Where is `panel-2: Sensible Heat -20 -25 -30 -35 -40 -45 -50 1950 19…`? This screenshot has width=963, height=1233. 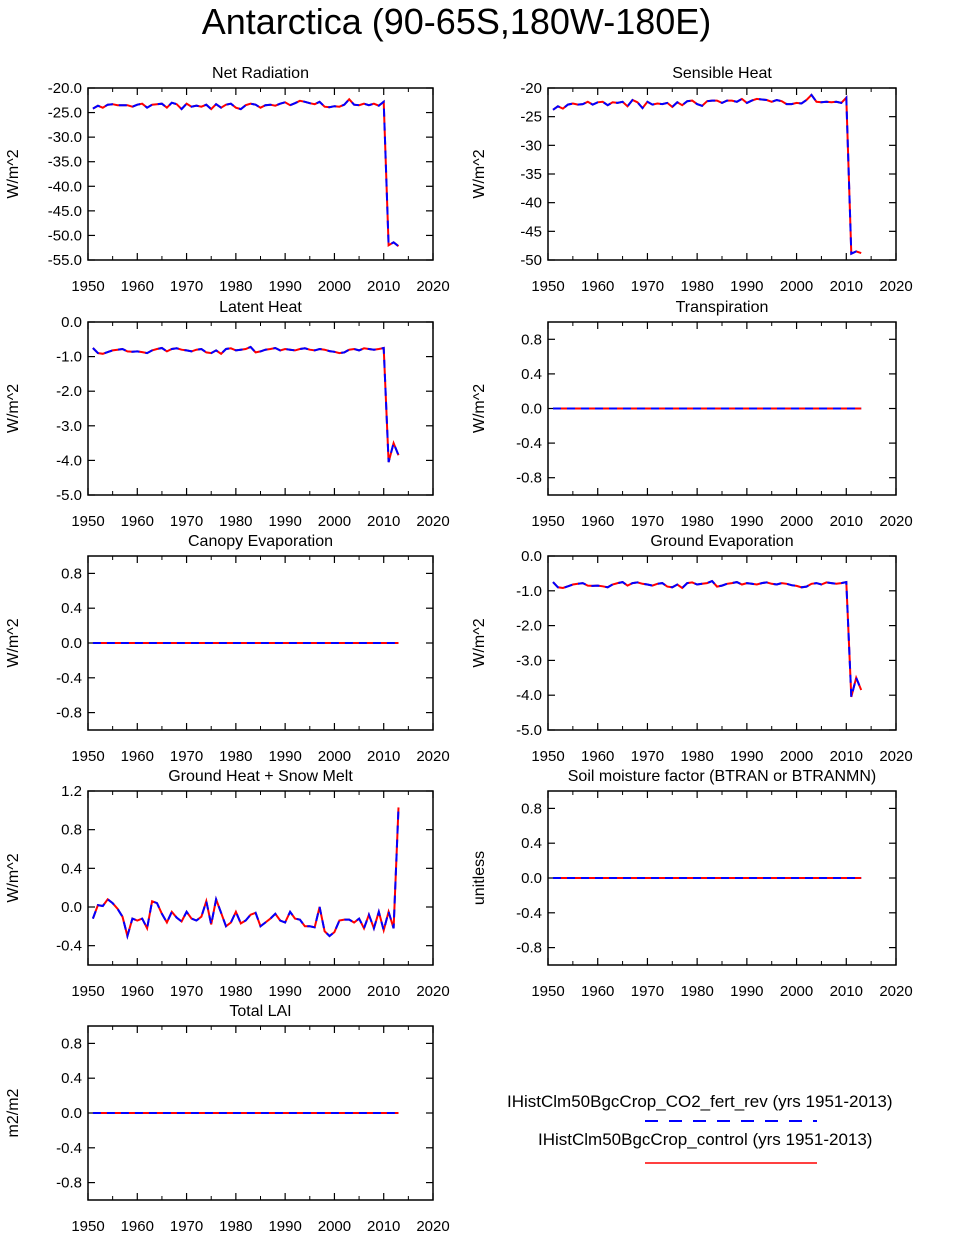 panel-2: Sensible Heat -20 -25 -30 -35 -40 -45 -50 1950 19… is located at coordinates (692, 180).